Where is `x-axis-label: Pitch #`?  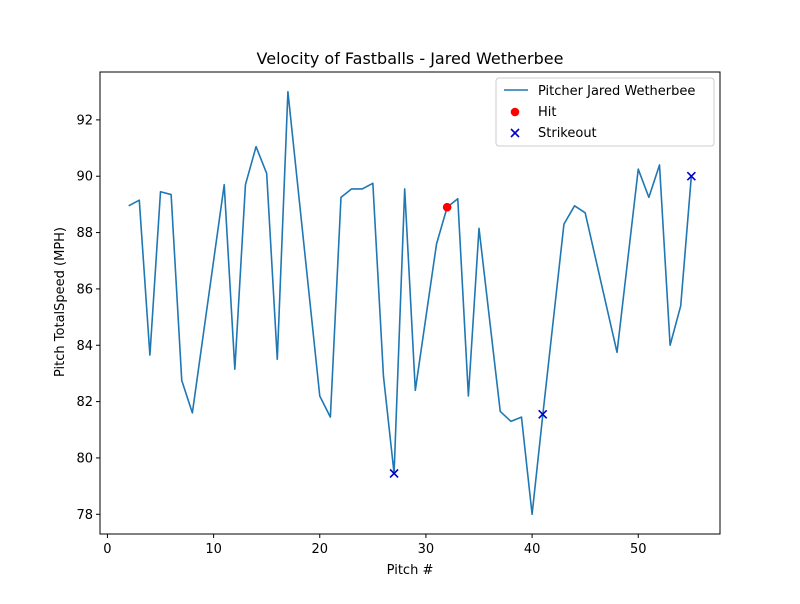
x-axis-label: Pitch # is located at coordinates (410, 570).